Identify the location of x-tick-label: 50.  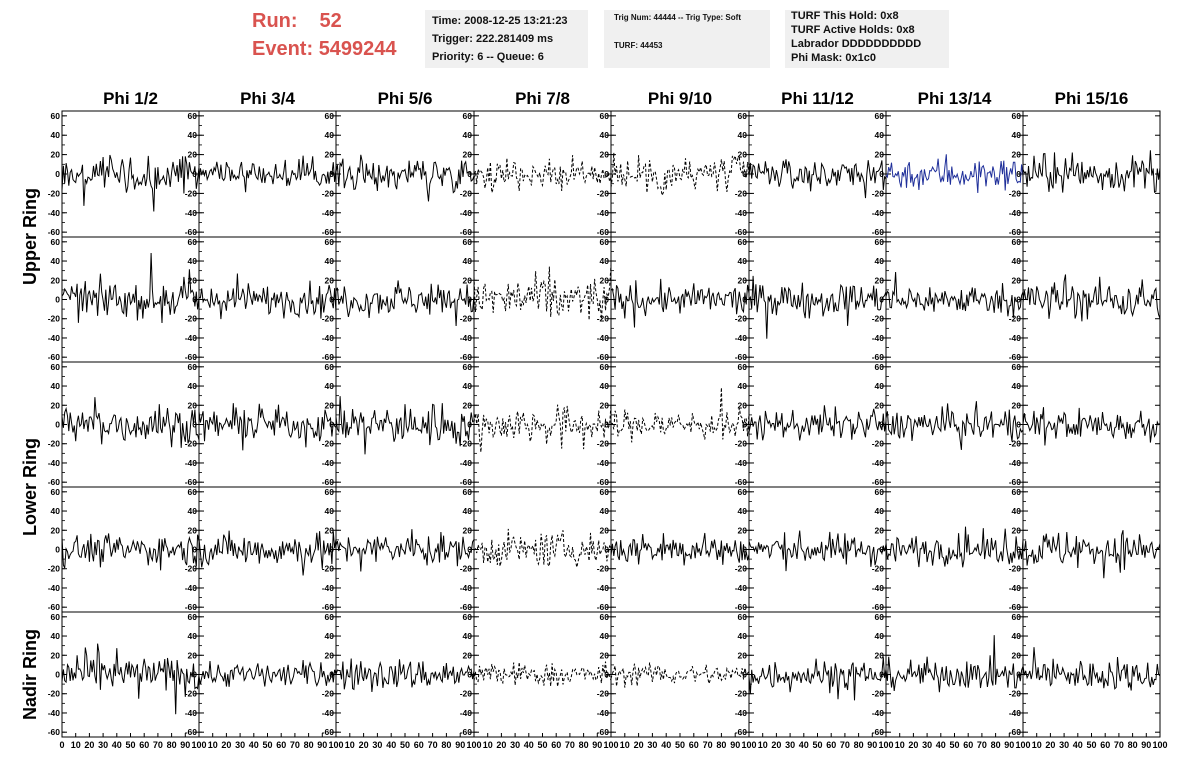
(542, 745).